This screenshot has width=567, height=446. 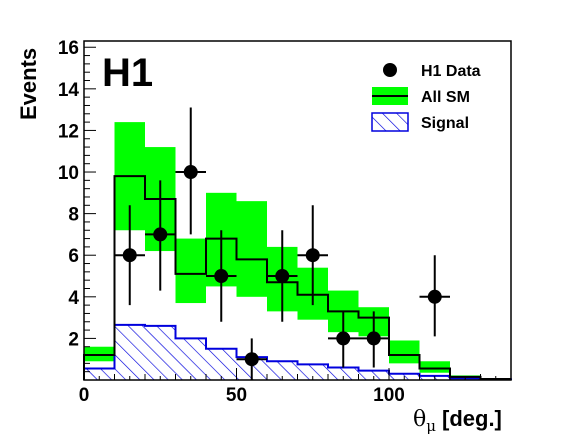 I want to click on x-tick-label: 0, so click(x=84, y=395).